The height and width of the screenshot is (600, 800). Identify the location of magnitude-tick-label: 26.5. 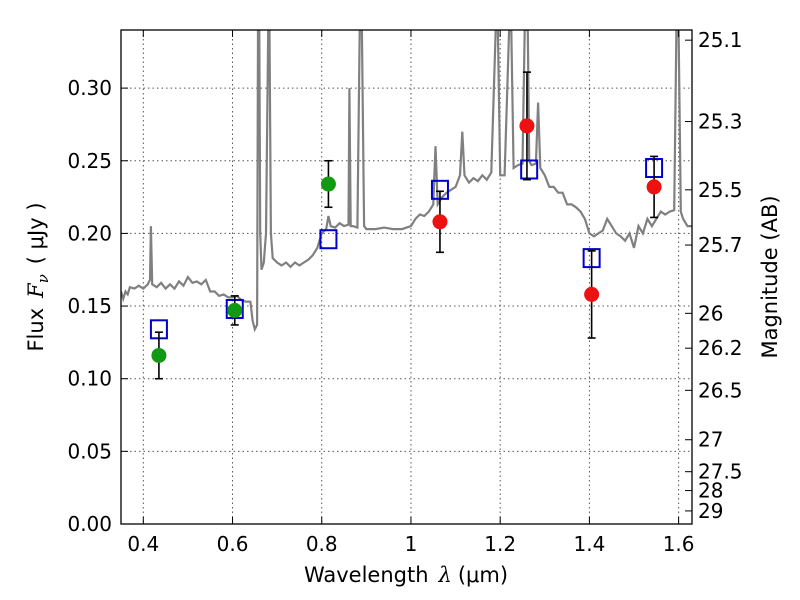
(720, 390).